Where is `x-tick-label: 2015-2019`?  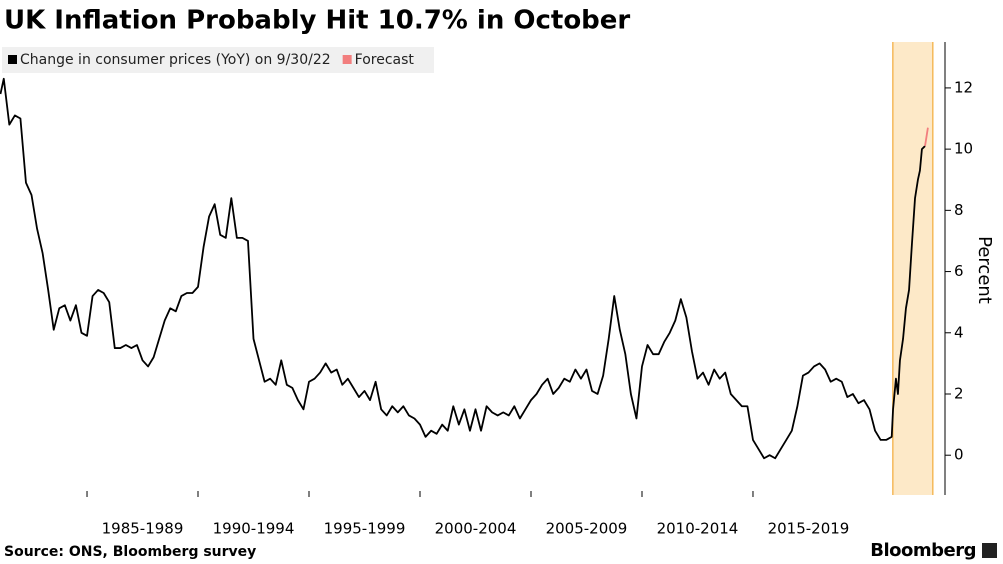
x-tick-label: 2015-2019 is located at coordinates (809, 529).